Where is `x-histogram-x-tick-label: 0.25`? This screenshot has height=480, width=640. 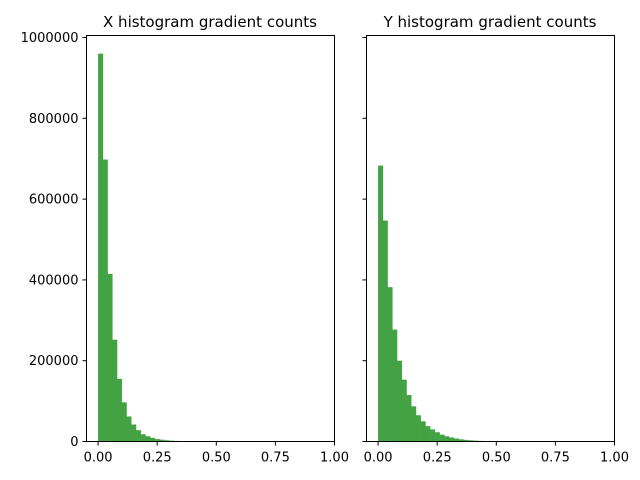 x-histogram-x-tick-label: 0.25 is located at coordinates (157, 458).